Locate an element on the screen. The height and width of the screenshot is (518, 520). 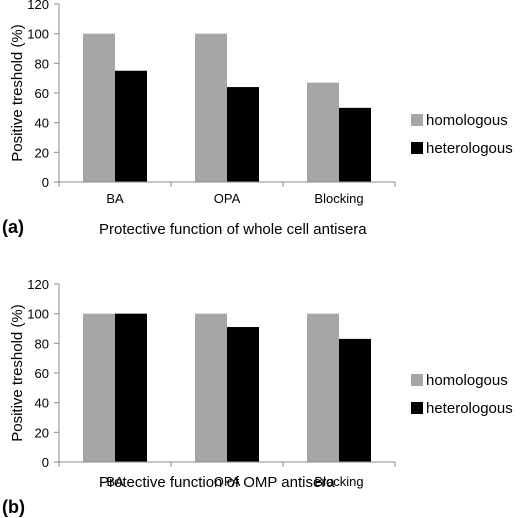
x-axis-label: Protective function of OMP antisera is located at coordinates (217, 482).